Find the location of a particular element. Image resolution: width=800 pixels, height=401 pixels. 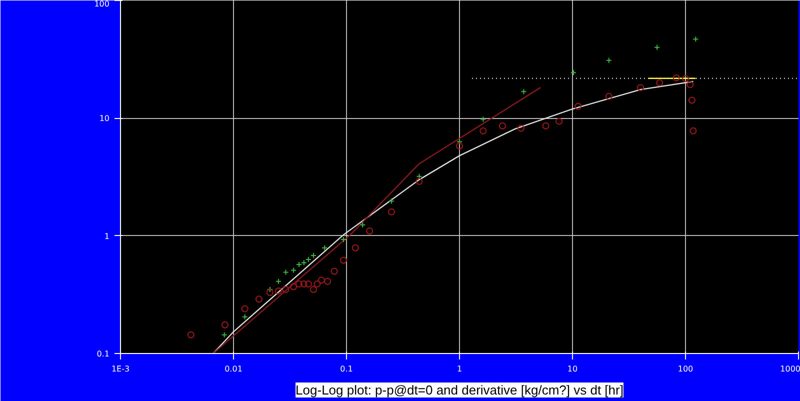

y-tick-label: 100 is located at coordinates (102, 4).